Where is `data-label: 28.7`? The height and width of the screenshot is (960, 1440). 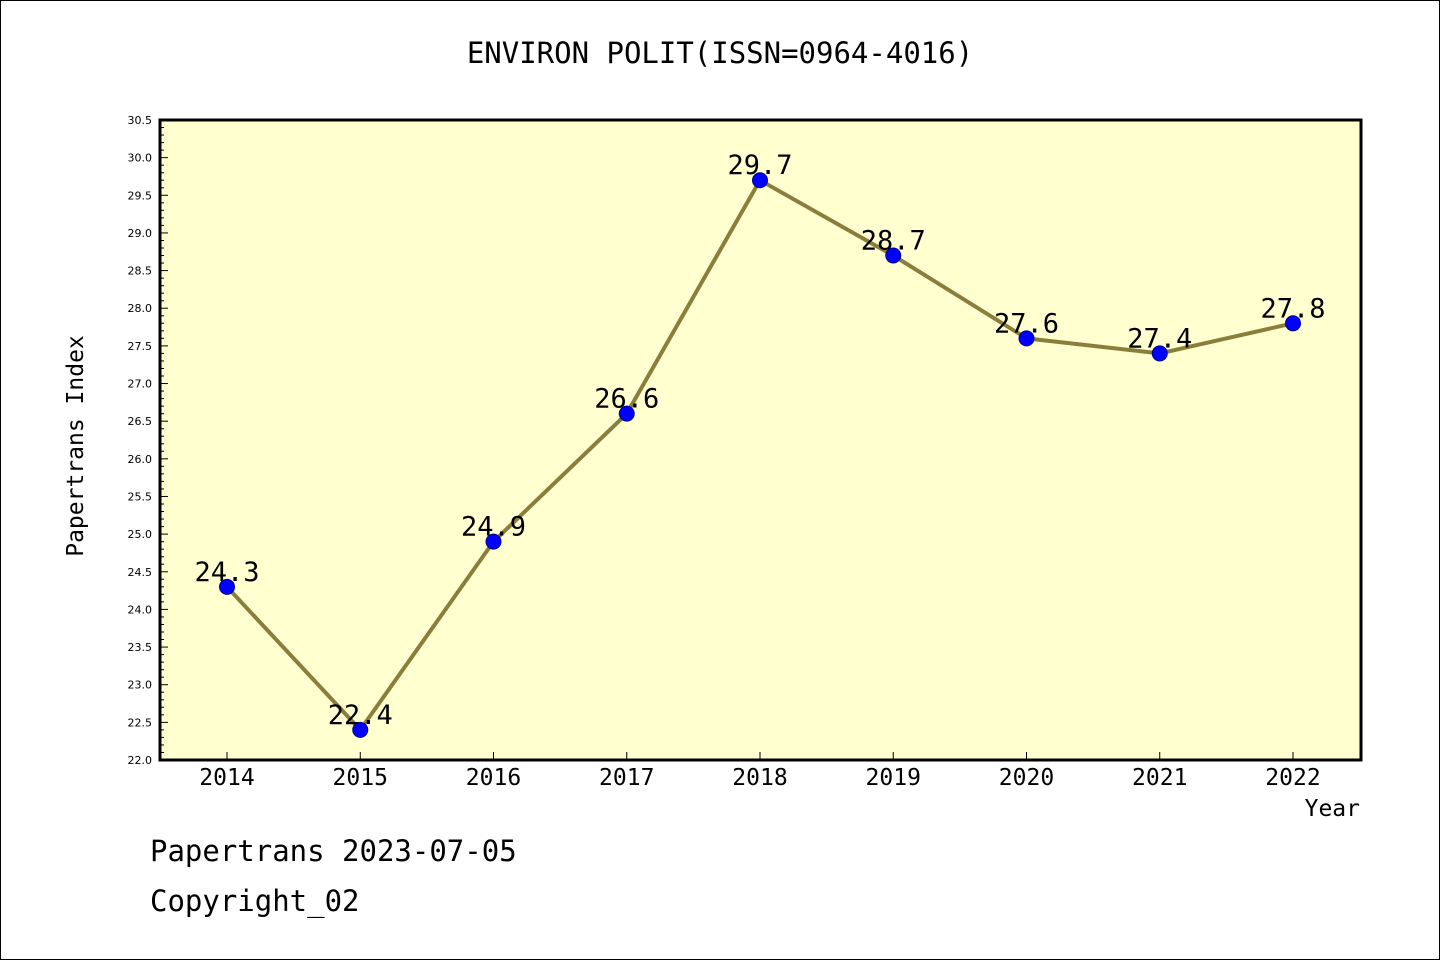 data-label: 28.7 is located at coordinates (893, 241).